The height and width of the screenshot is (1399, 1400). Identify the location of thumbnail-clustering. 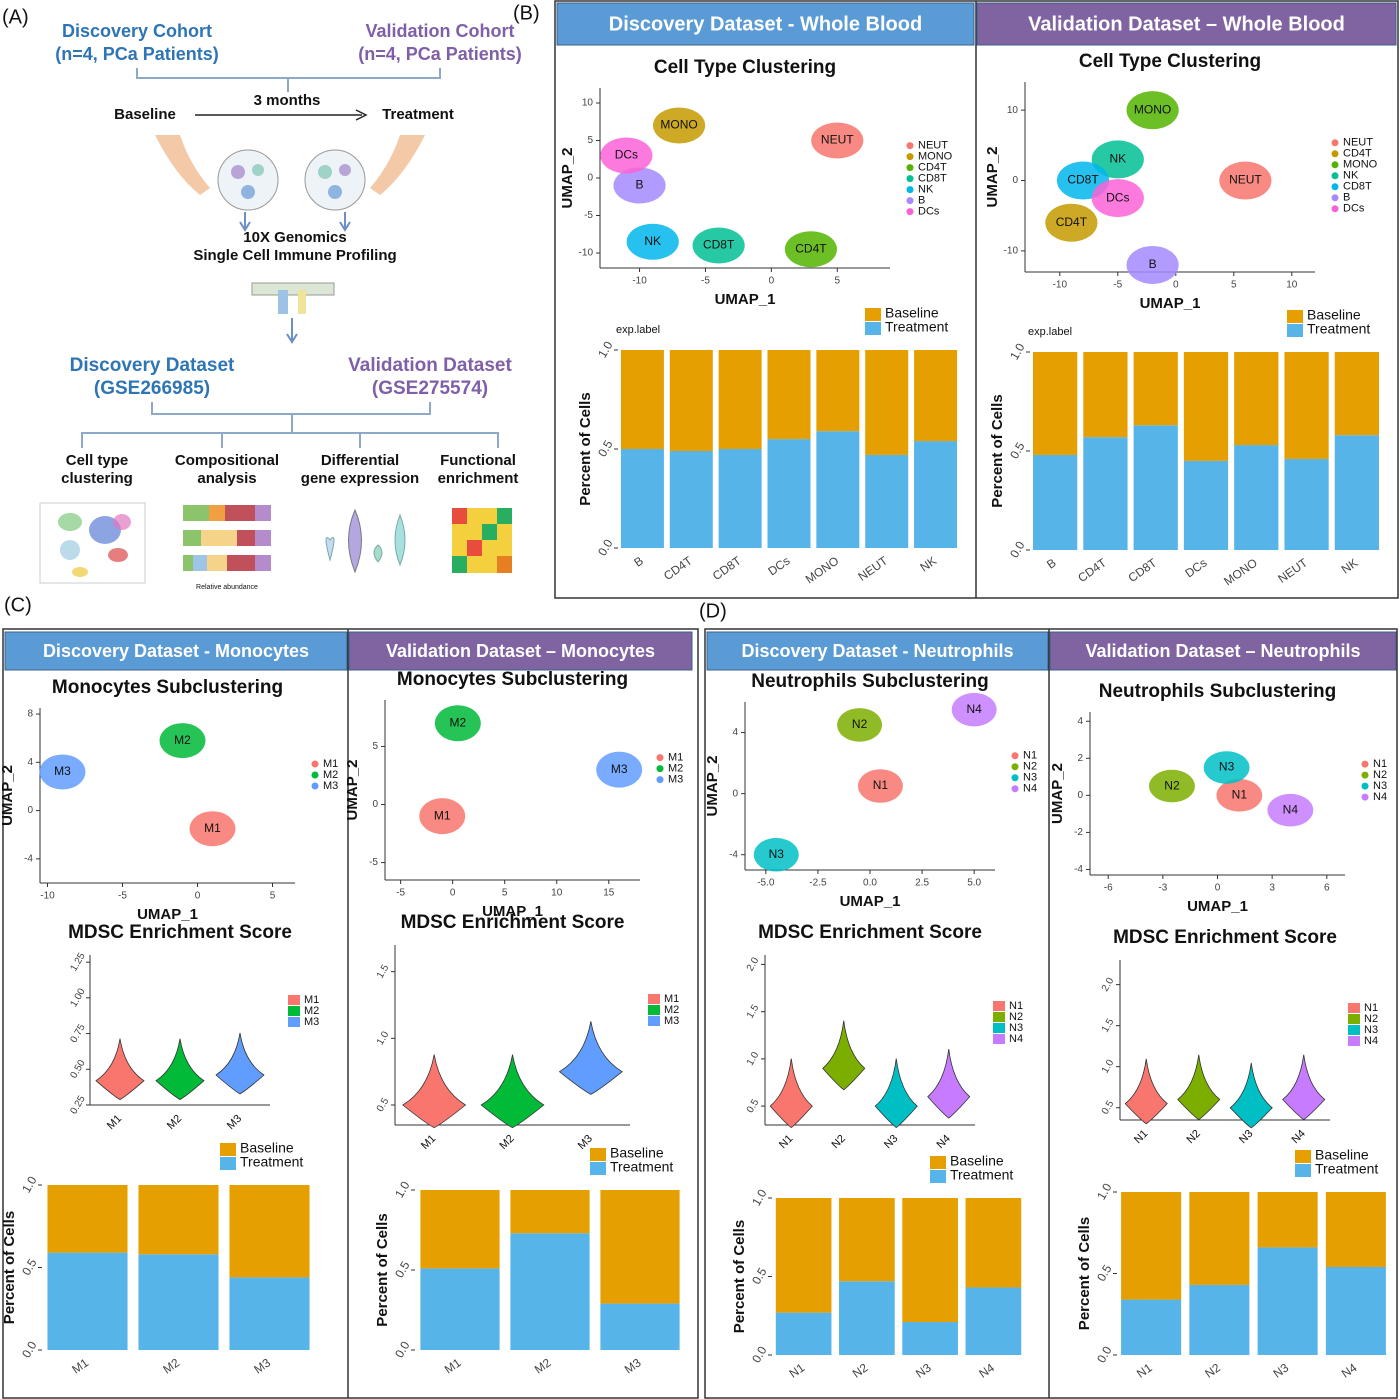
(92, 543).